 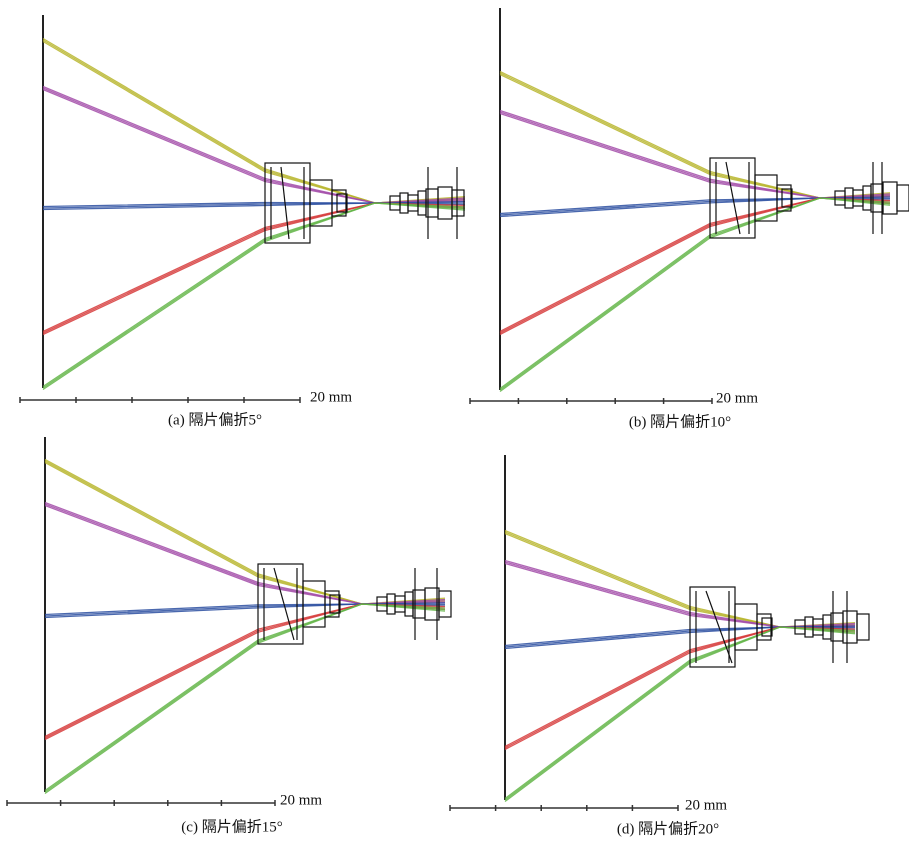 What do you see at coordinates (231, 826) in the screenshot?
I see `caption: (c) 隔片偏折15°` at bounding box center [231, 826].